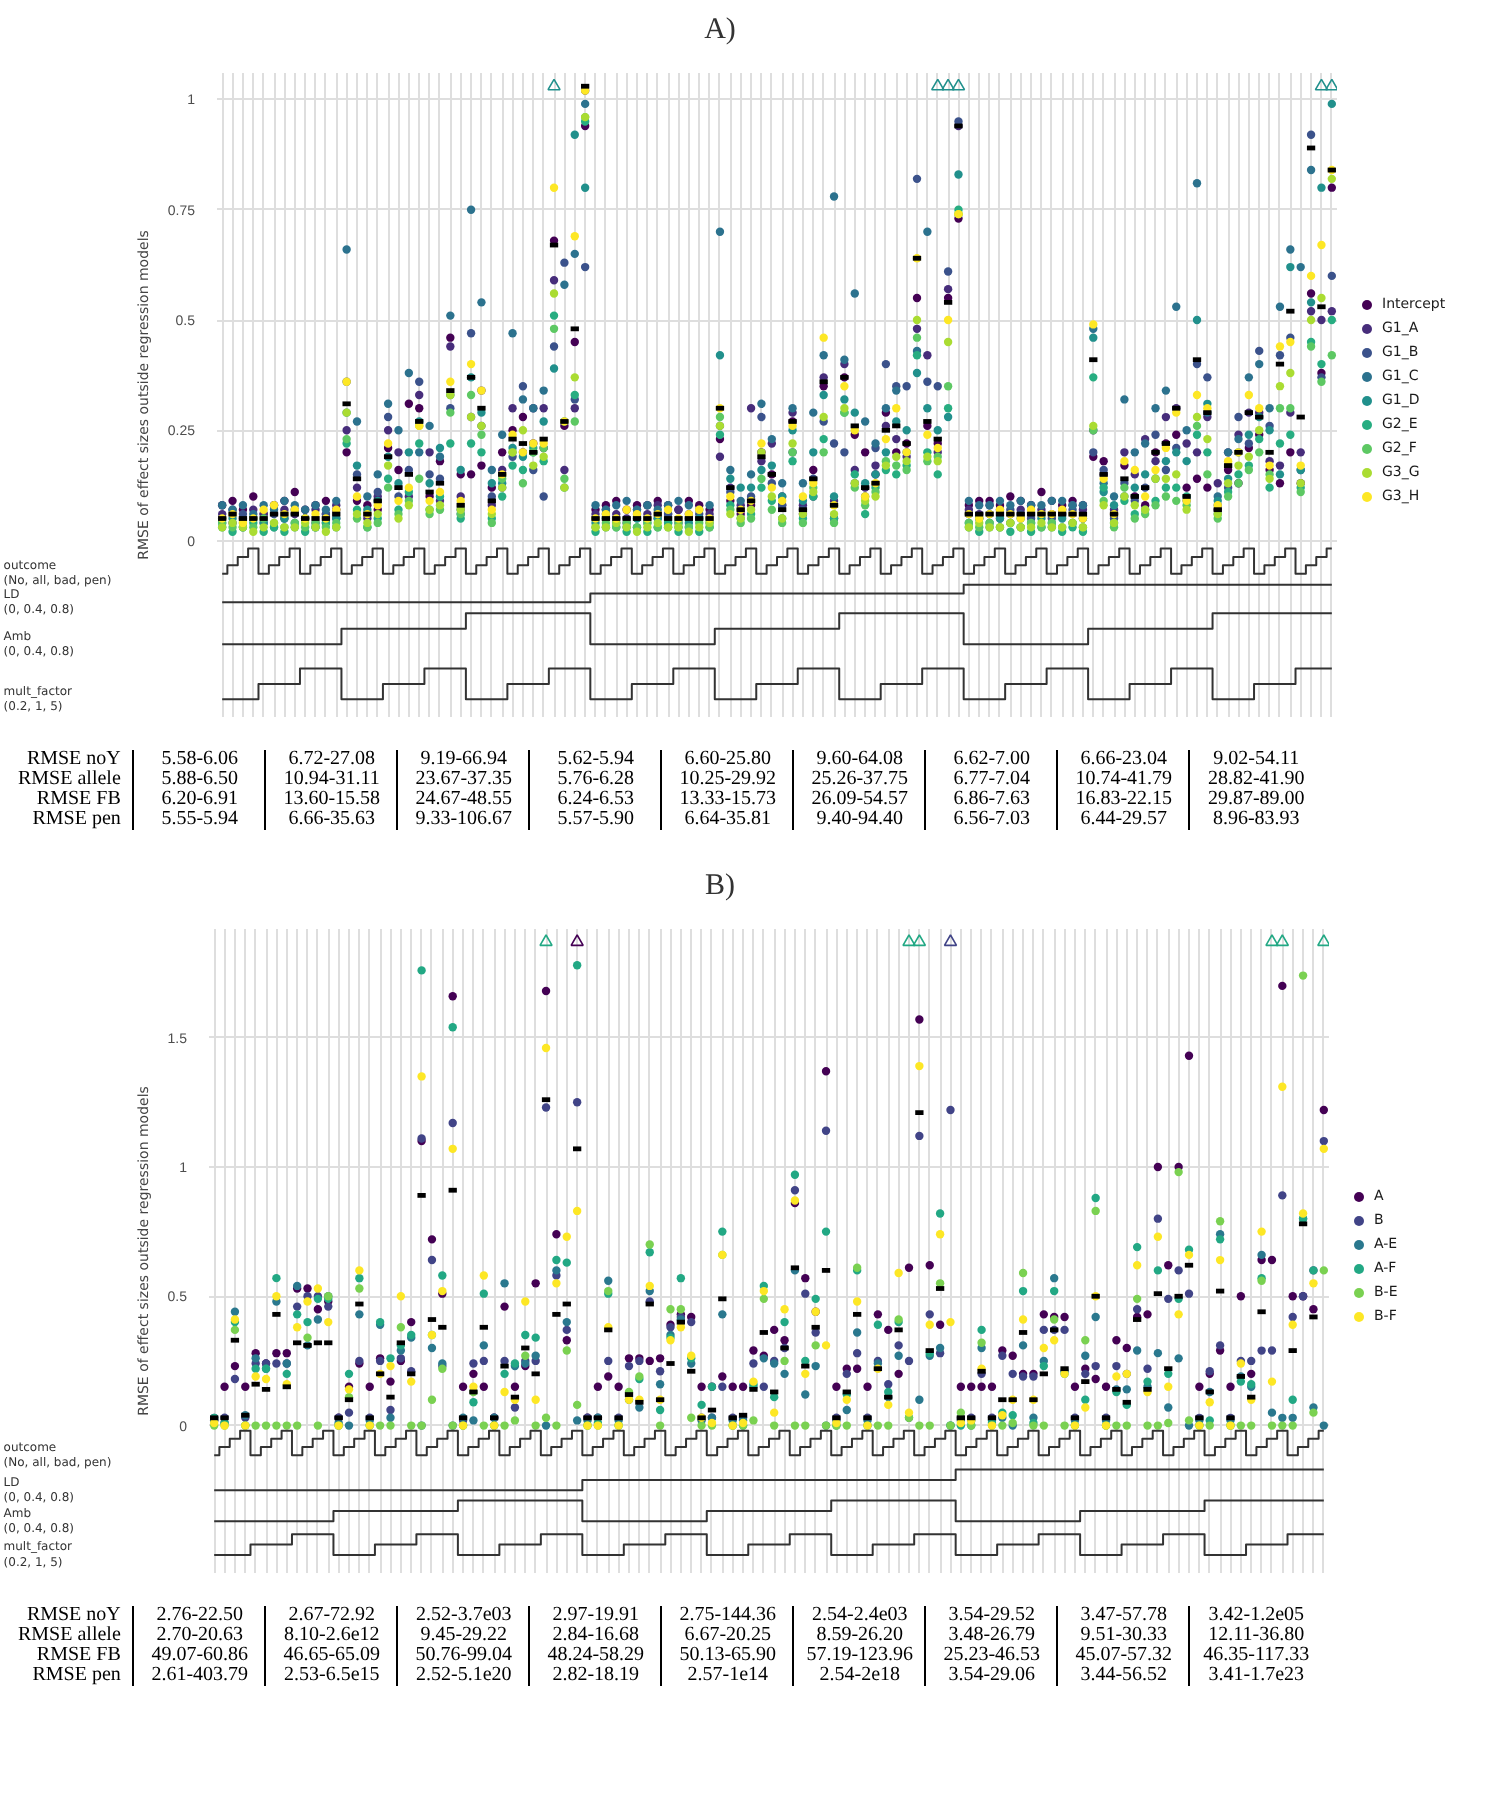 The width and height of the screenshot is (1500, 1818). I want to click on text: 9.51-30.33, so click(1123, 1635).